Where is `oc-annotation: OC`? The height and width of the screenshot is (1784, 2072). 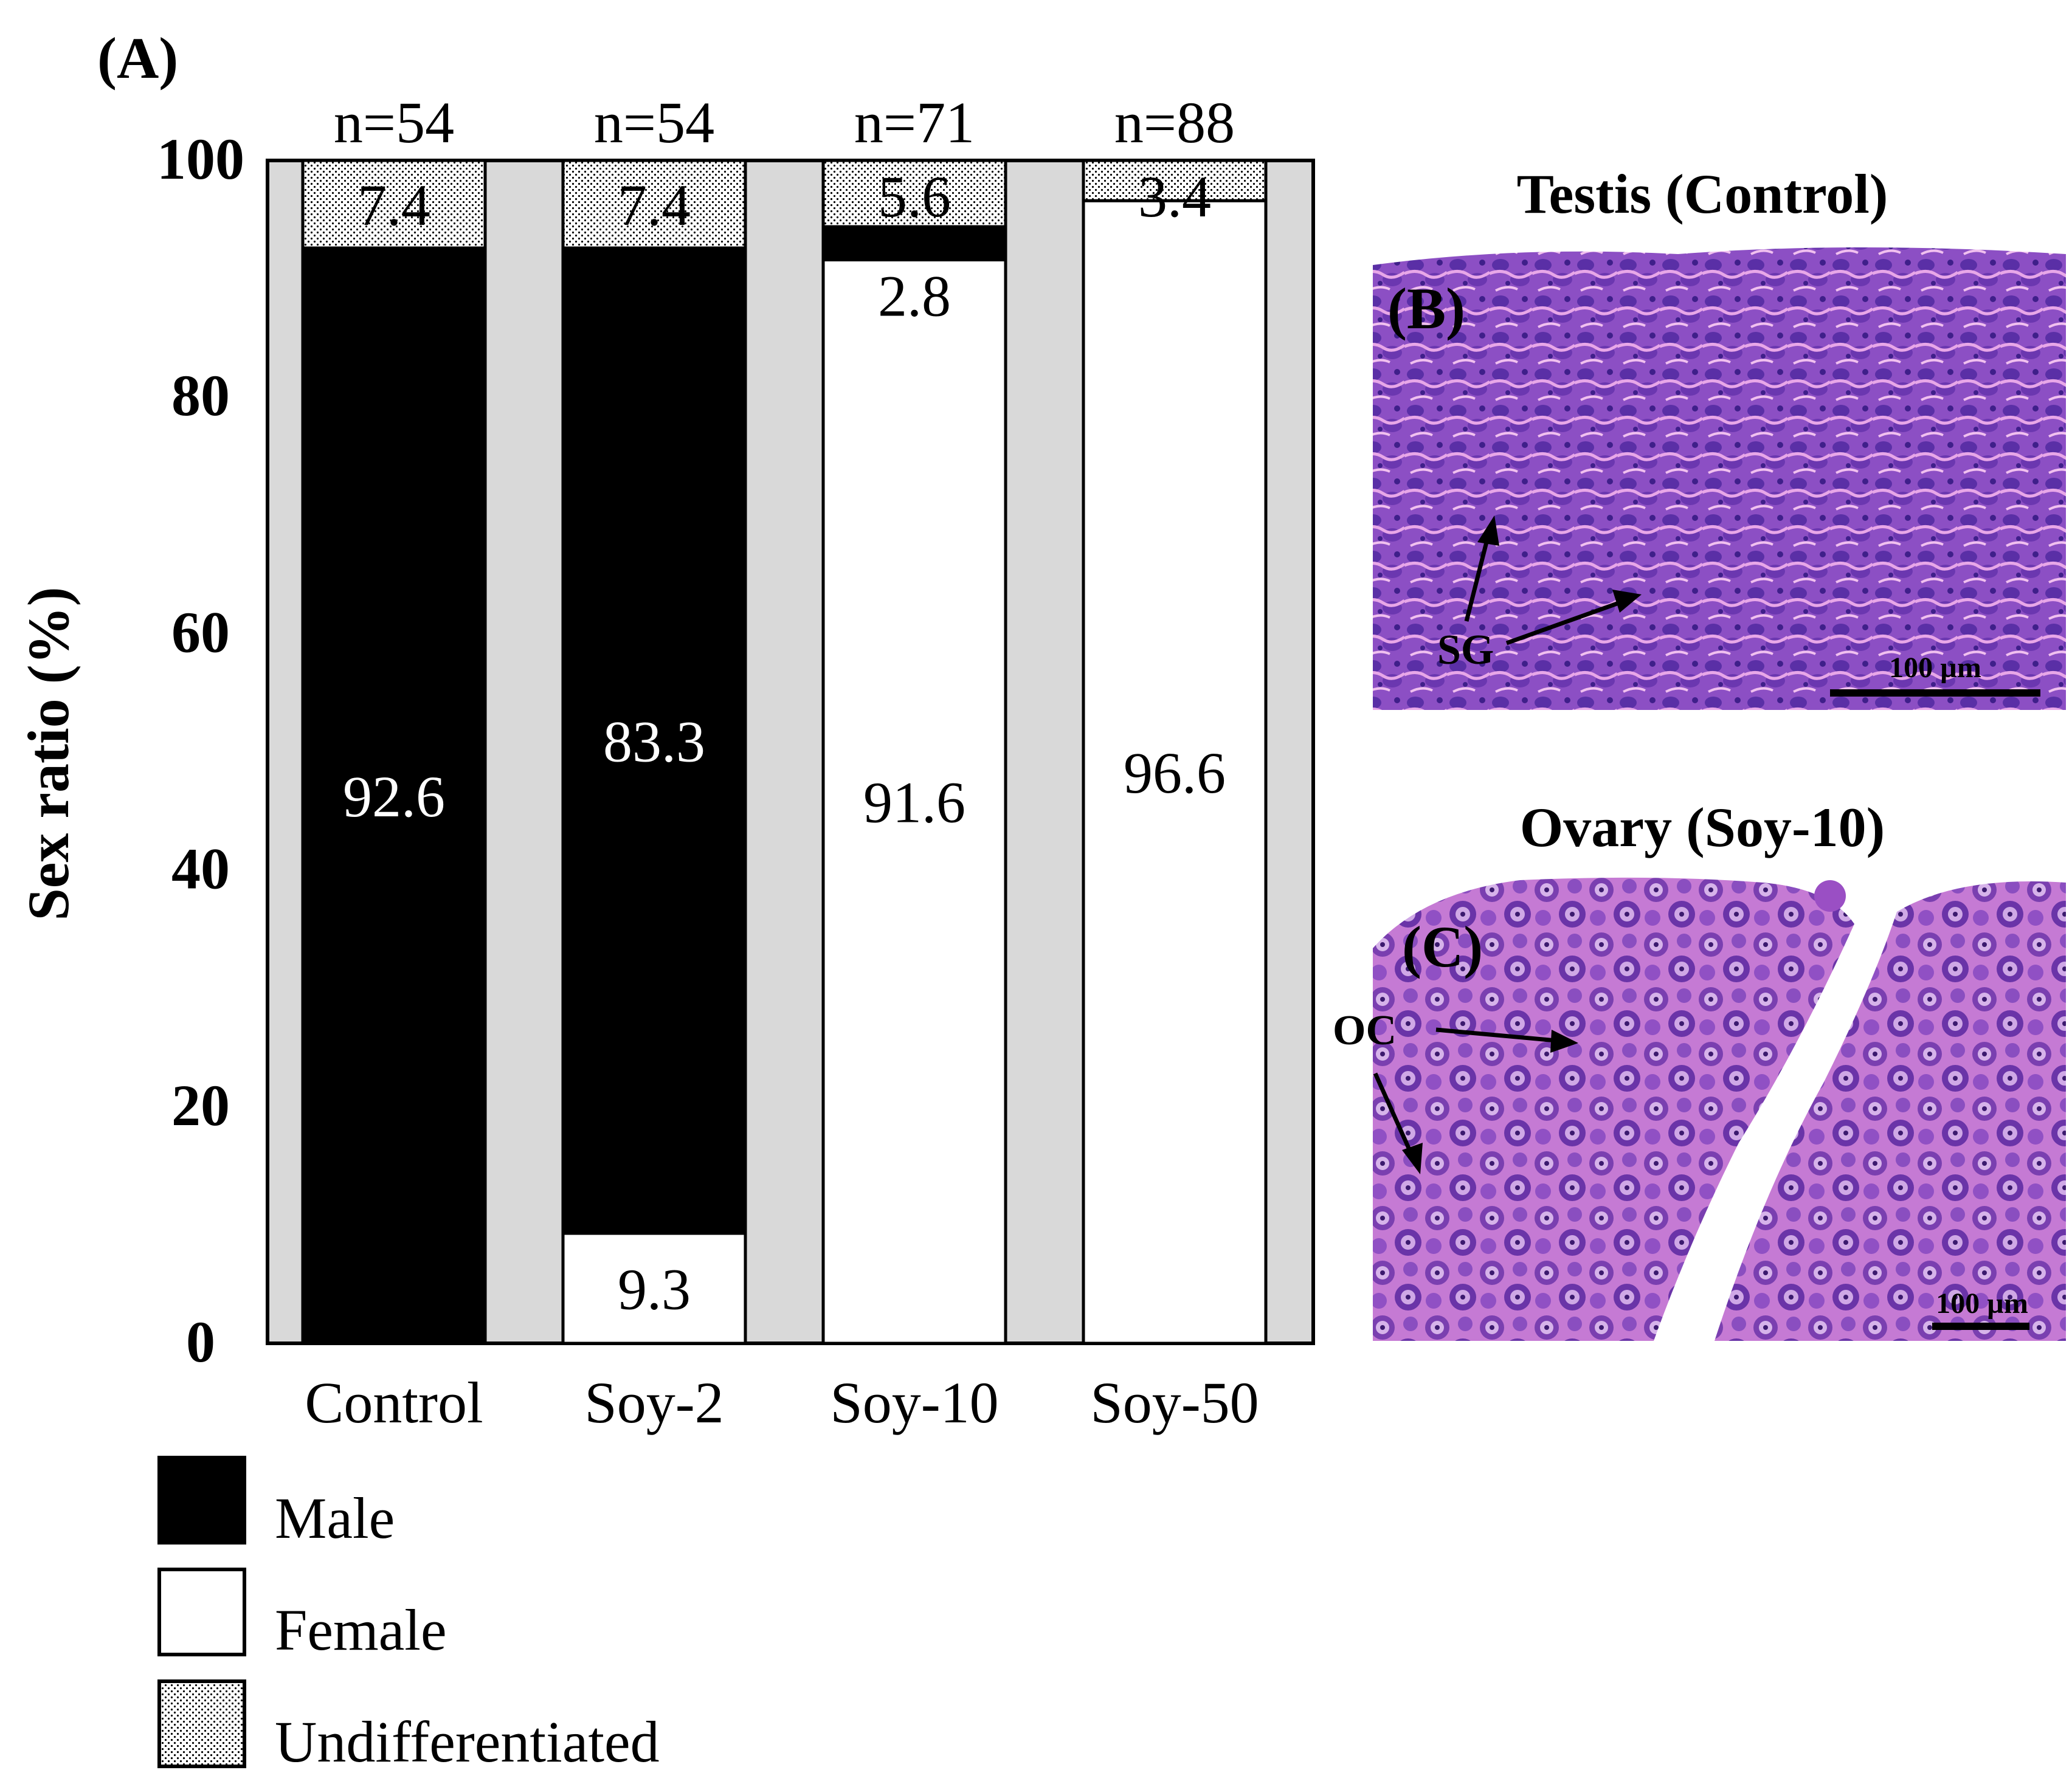 oc-annotation: OC is located at coordinates (1365, 1030).